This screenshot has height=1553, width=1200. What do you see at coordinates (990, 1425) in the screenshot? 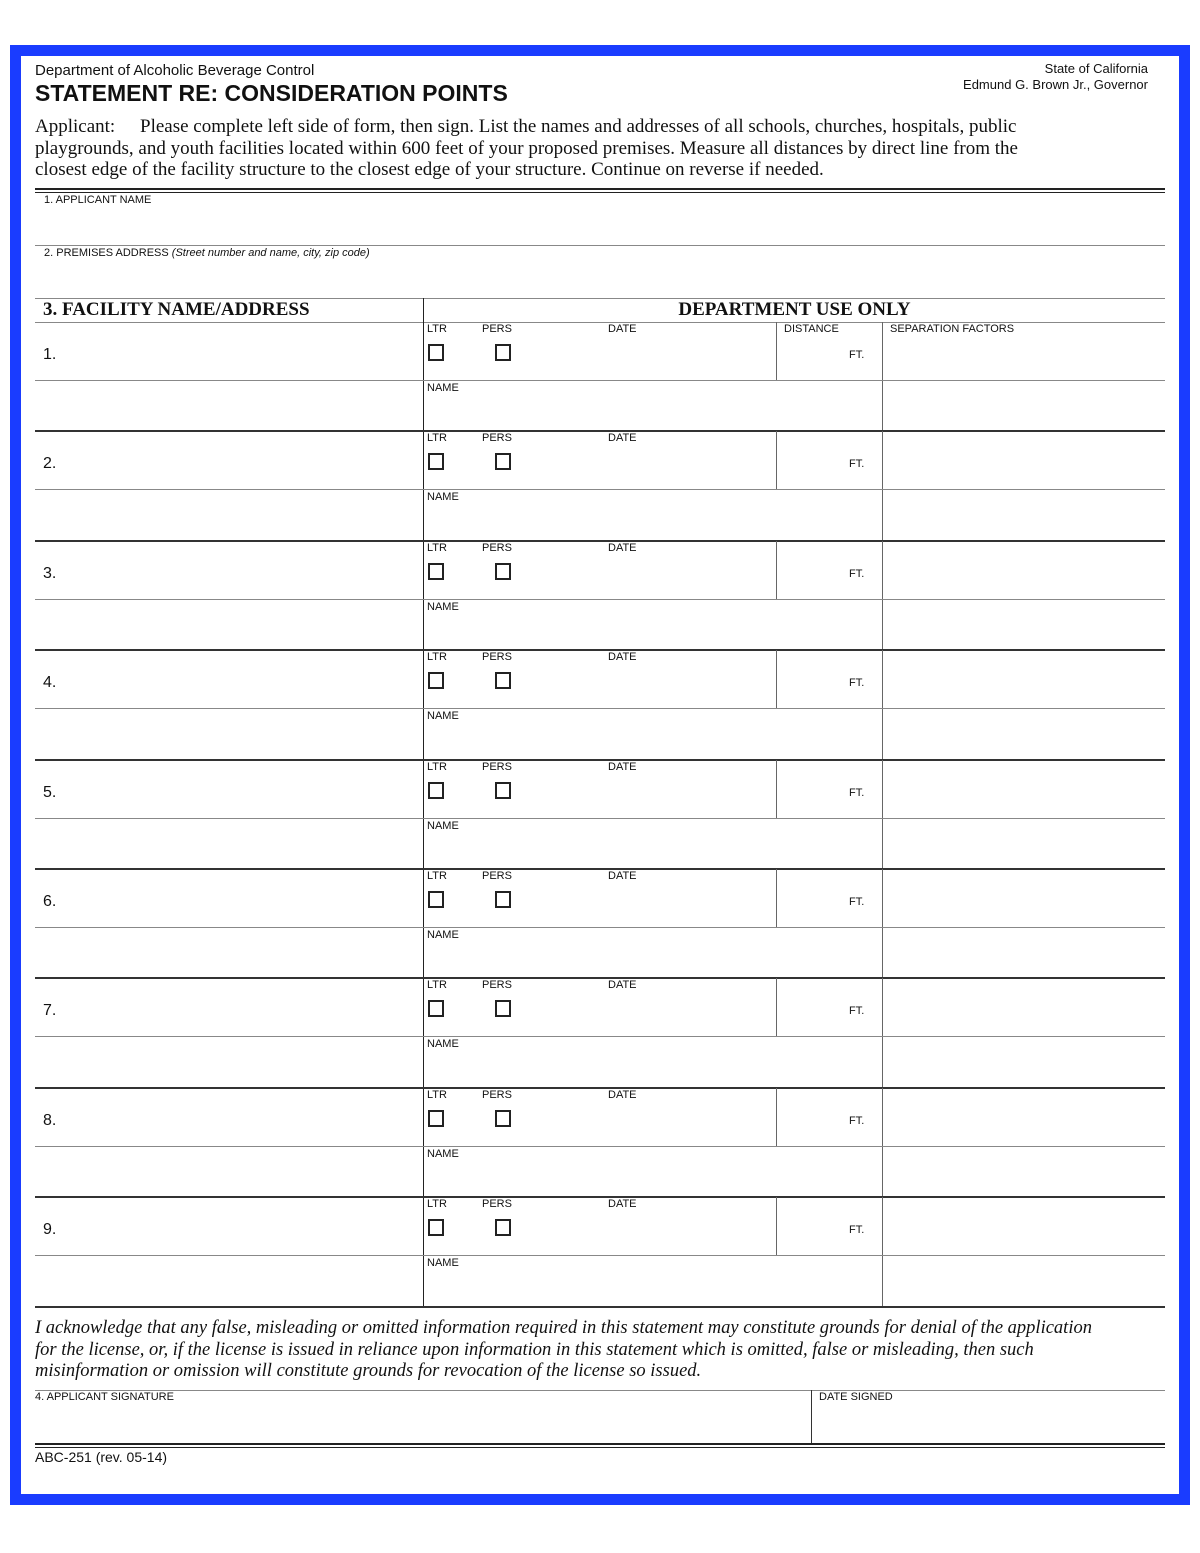
I see `date-signed-input` at bounding box center [990, 1425].